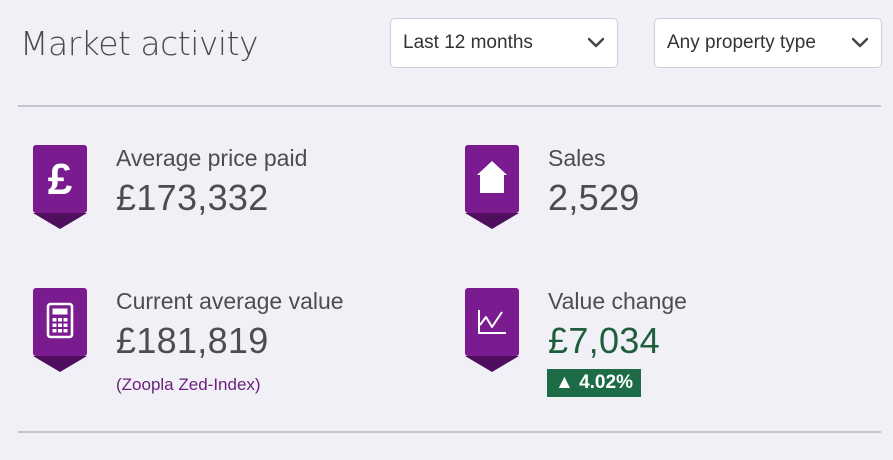 The height and width of the screenshot is (460, 893). I want to click on value-change-label: Value change, so click(617, 301).